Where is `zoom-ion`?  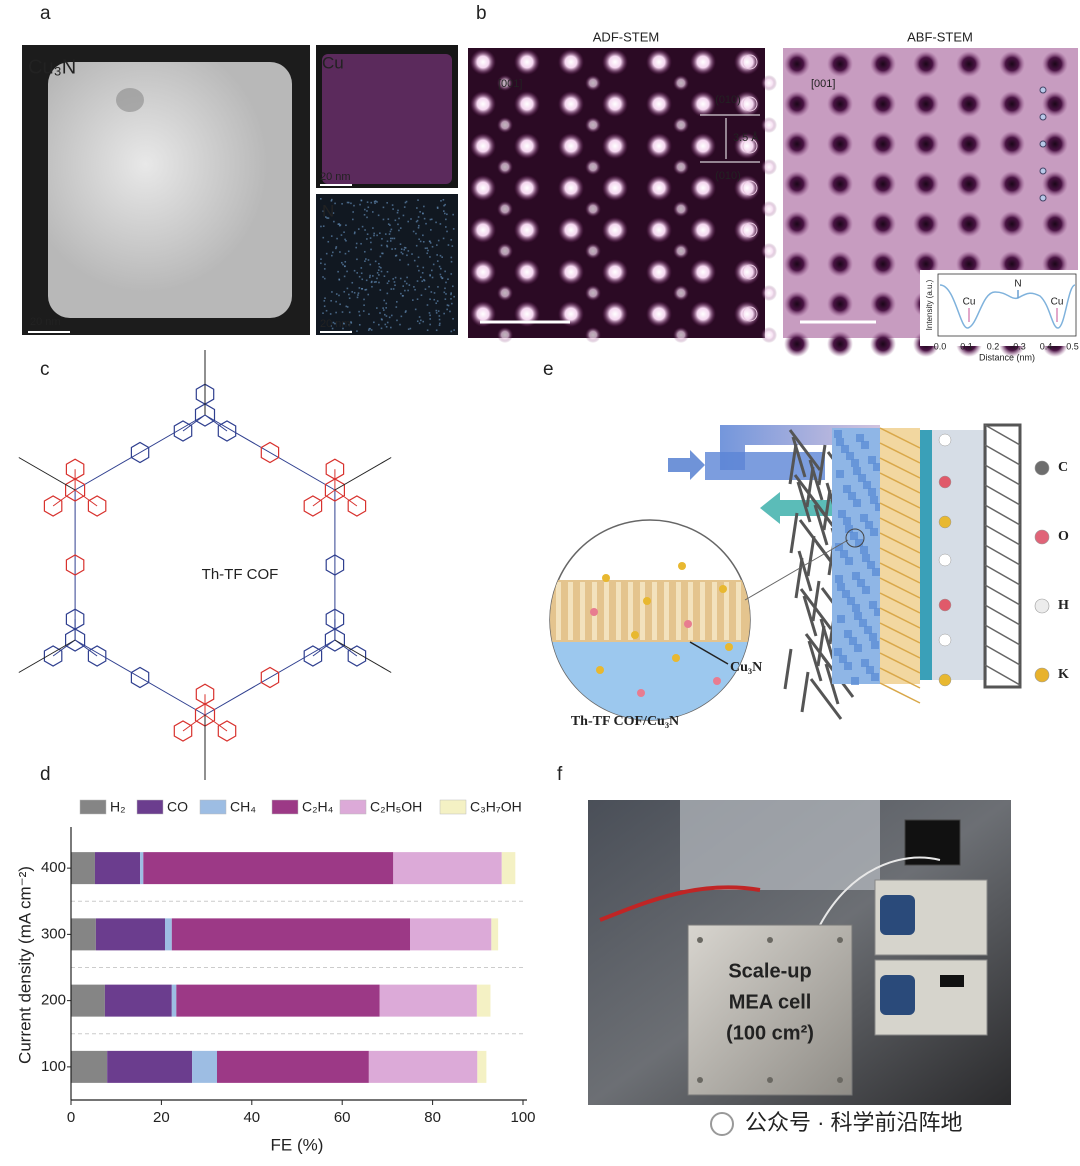 zoom-ion is located at coordinates (676, 658).